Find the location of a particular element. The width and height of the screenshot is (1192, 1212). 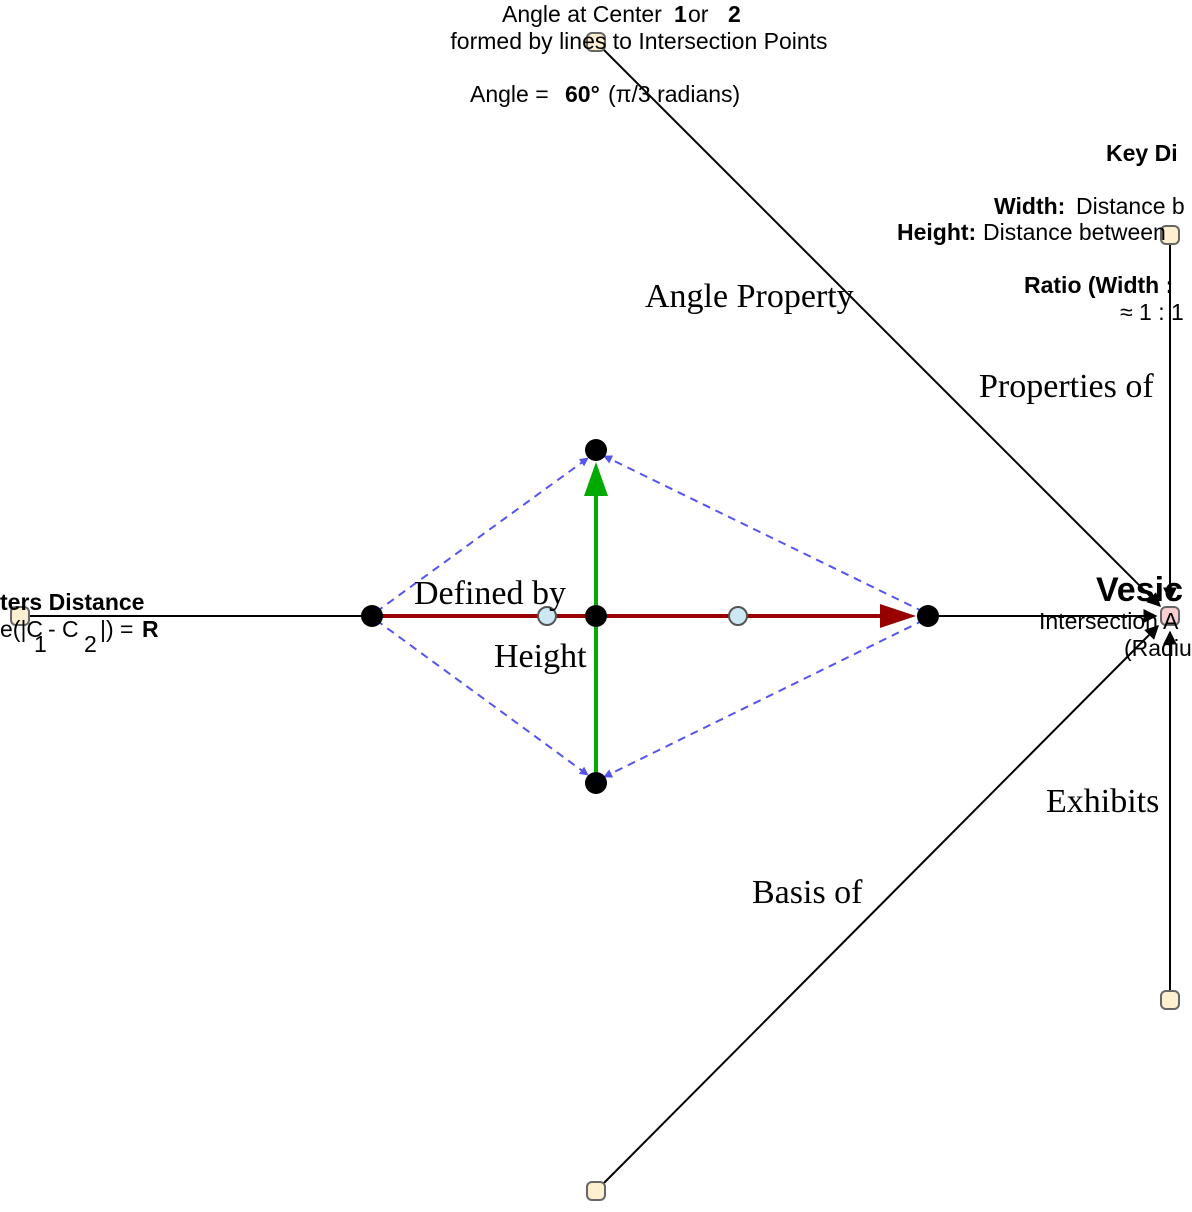

svg-text:Angle = 60° (π/3 r: Angle = 60° (π/3 radians) is located at coordinates (605, 94).